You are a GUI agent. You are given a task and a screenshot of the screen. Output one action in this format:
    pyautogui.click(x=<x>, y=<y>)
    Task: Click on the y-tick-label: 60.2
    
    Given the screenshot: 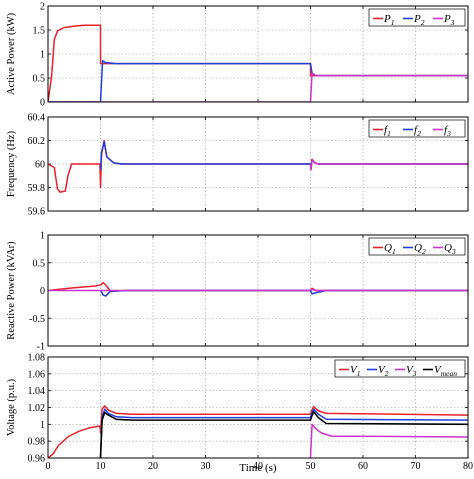 What is the action you would take?
    pyautogui.click(x=37, y=141)
    